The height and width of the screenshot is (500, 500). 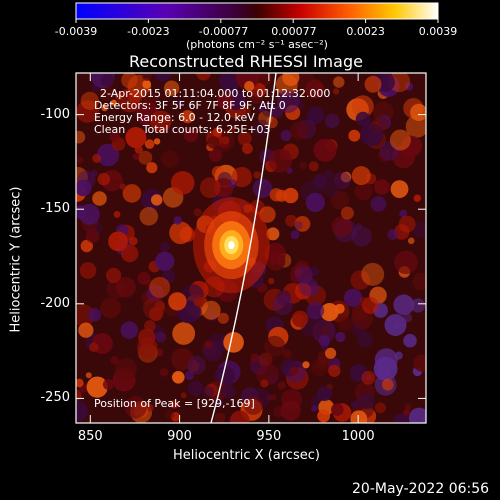 I want to click on x-tick-label: 1000, so click(x=358, y=436).